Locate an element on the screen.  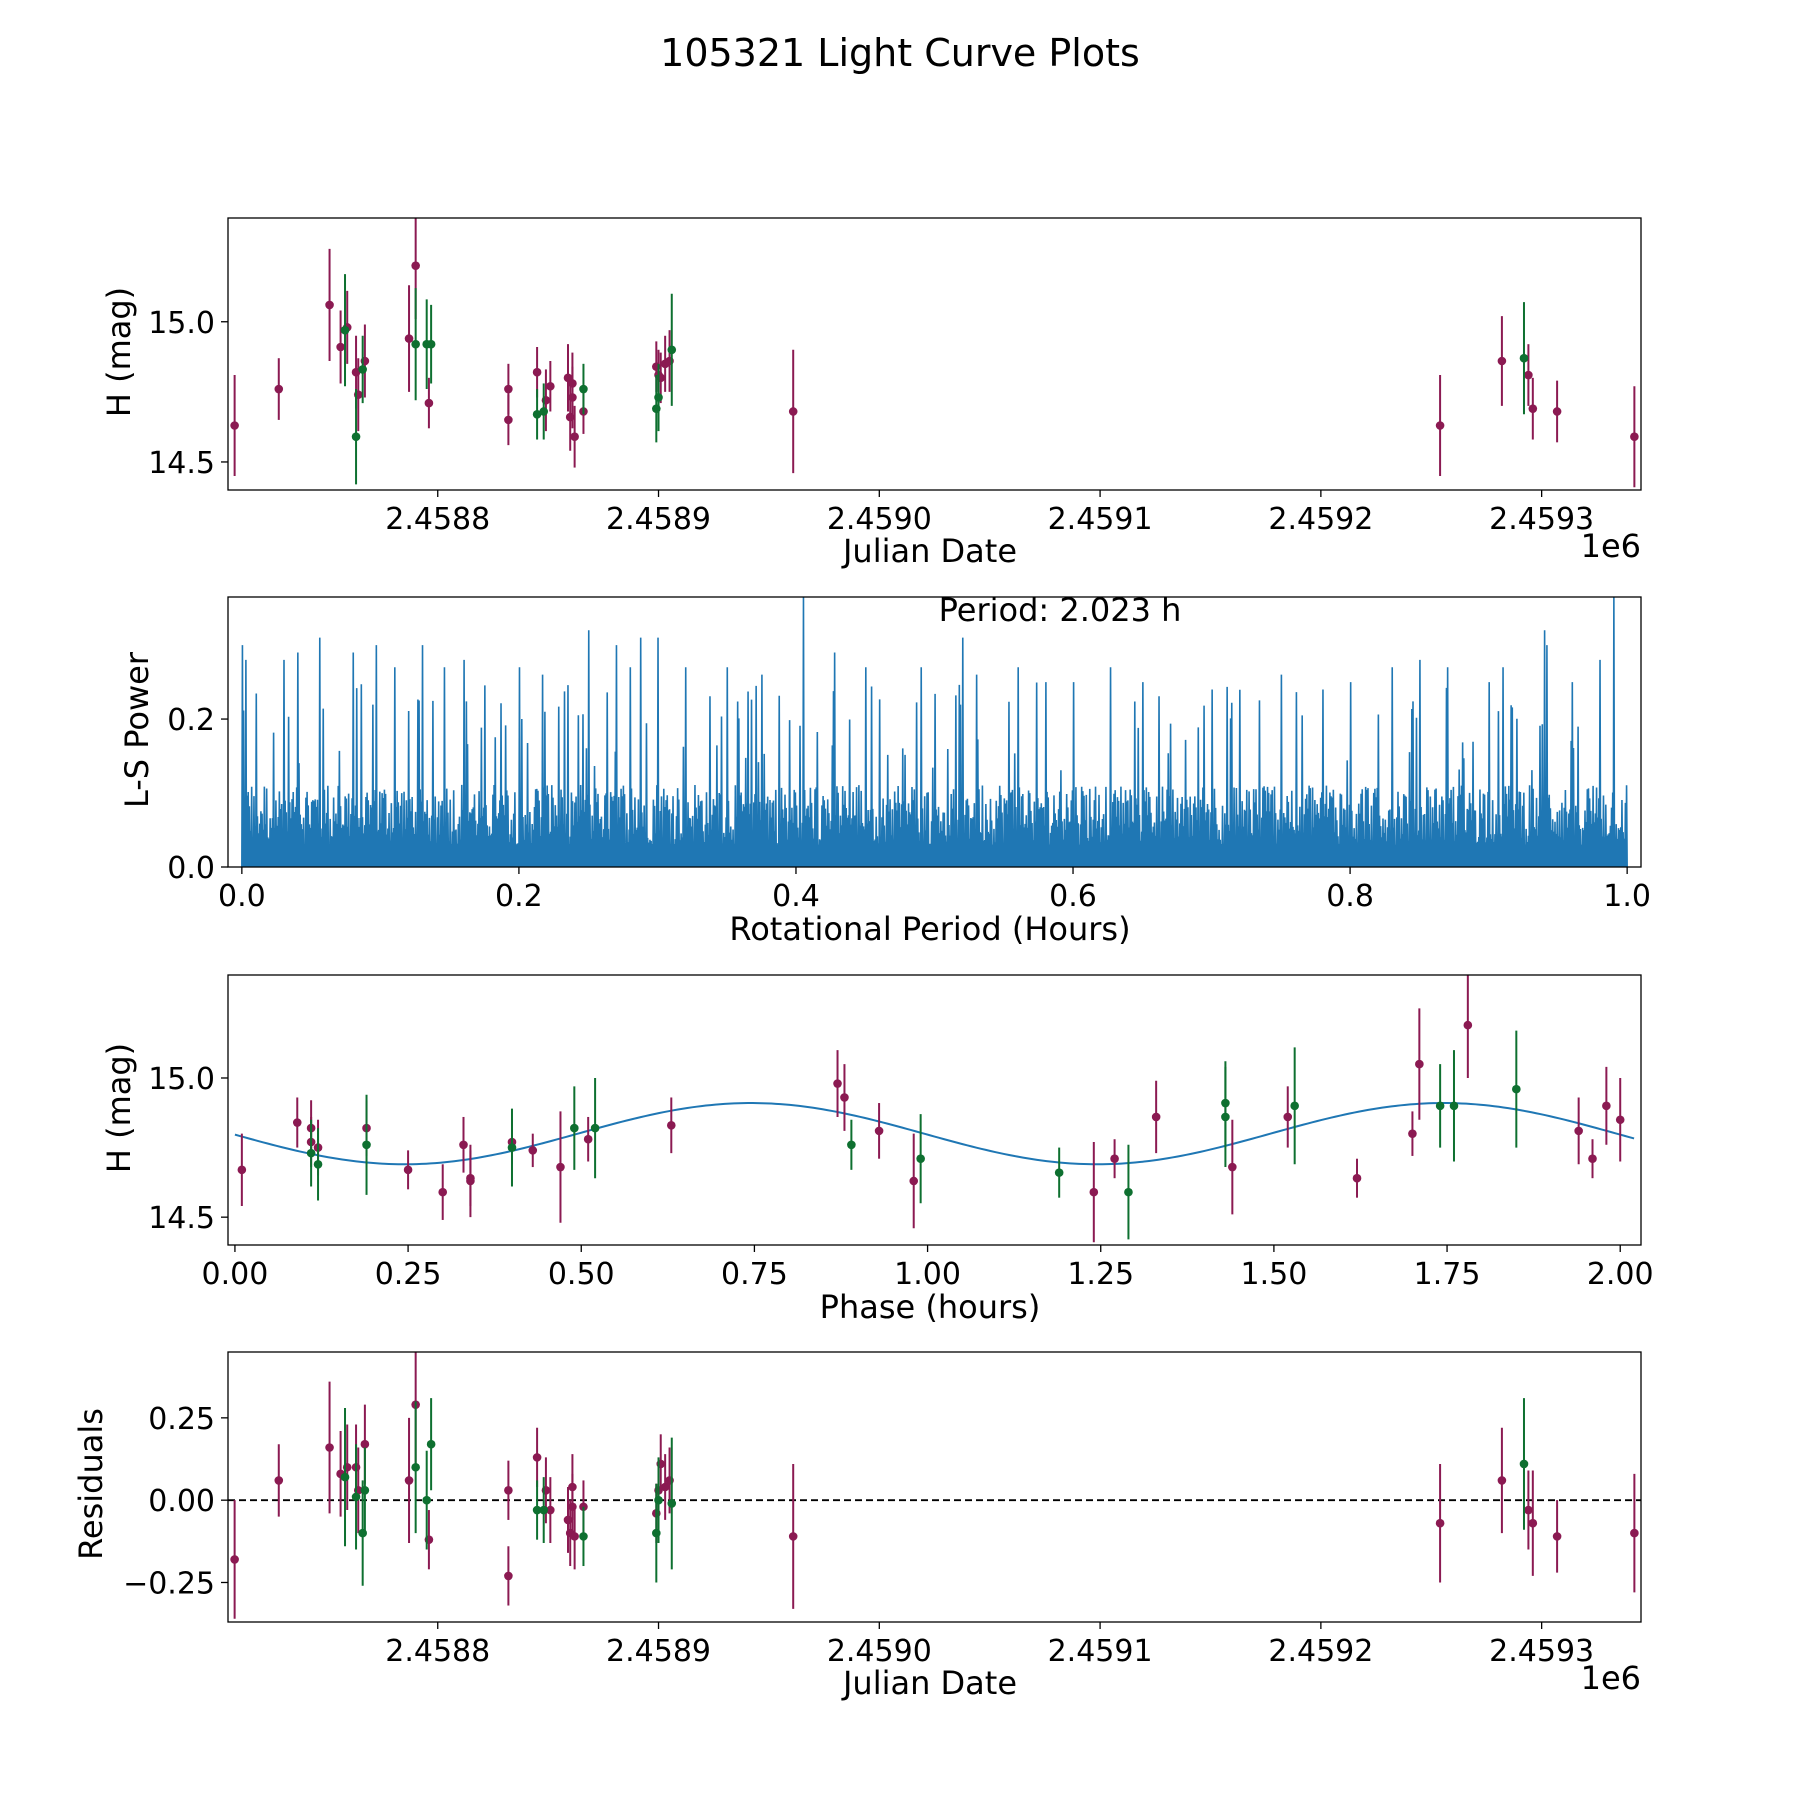
periodogram-xlabel: Rotational Period (Hours) is located at coordinates (929, 929).